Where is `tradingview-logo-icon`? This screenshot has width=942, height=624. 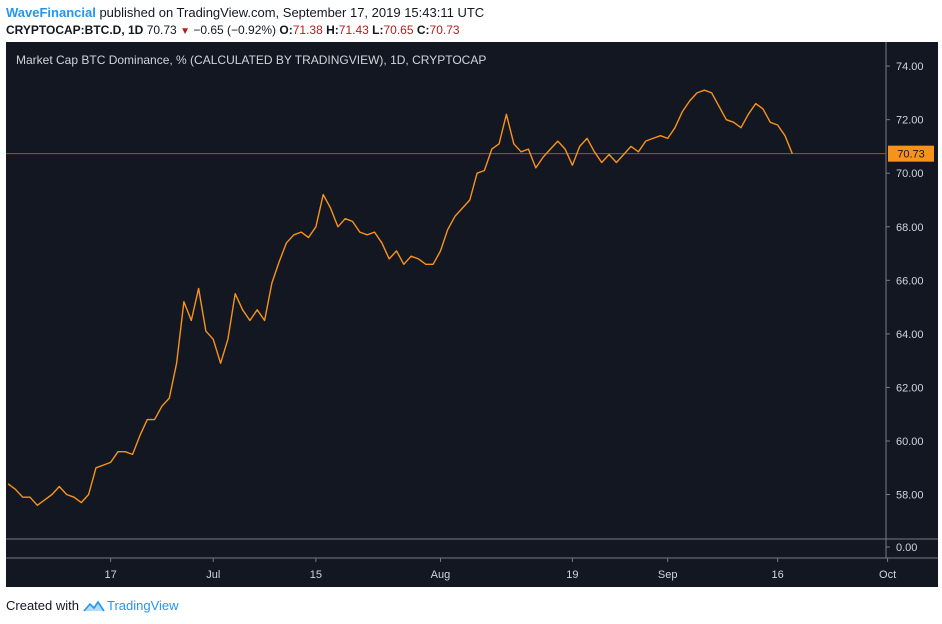 tradingview-logo-icon is located at coordinates (94, 606).